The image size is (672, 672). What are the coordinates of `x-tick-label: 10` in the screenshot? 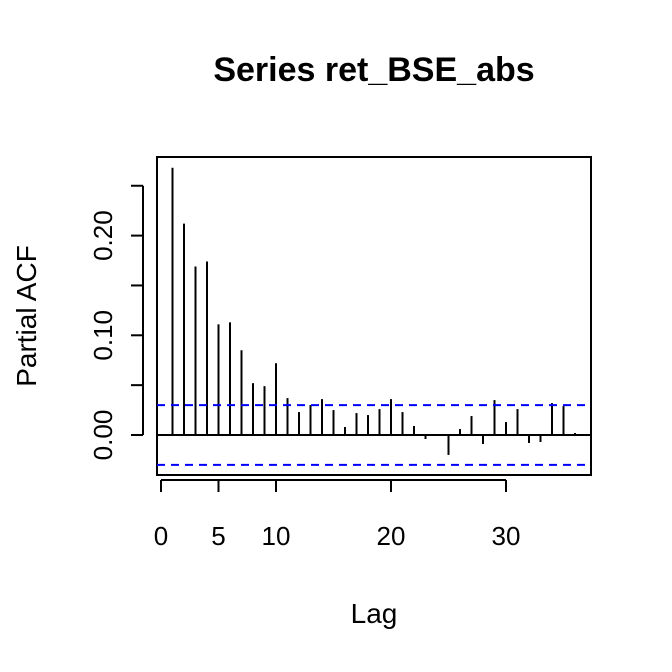 It's located at (276, 536).